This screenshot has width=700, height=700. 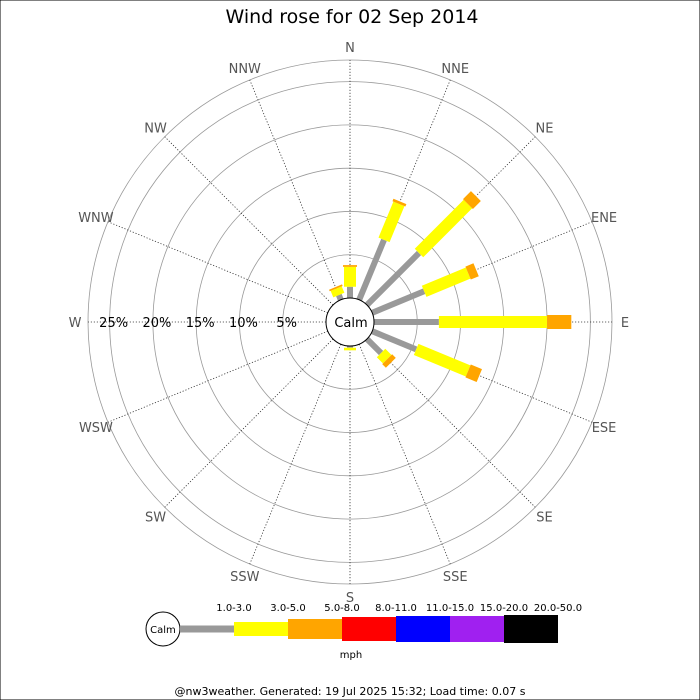 I want to click on calm-circle-group: Calm, so click(x=350, y=322).